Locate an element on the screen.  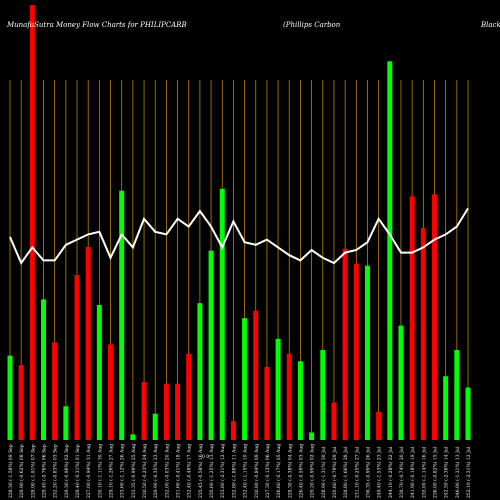
x-tick-label: 230.10 (-1.11%) 30 Aug is located at coordinates (99, 471).